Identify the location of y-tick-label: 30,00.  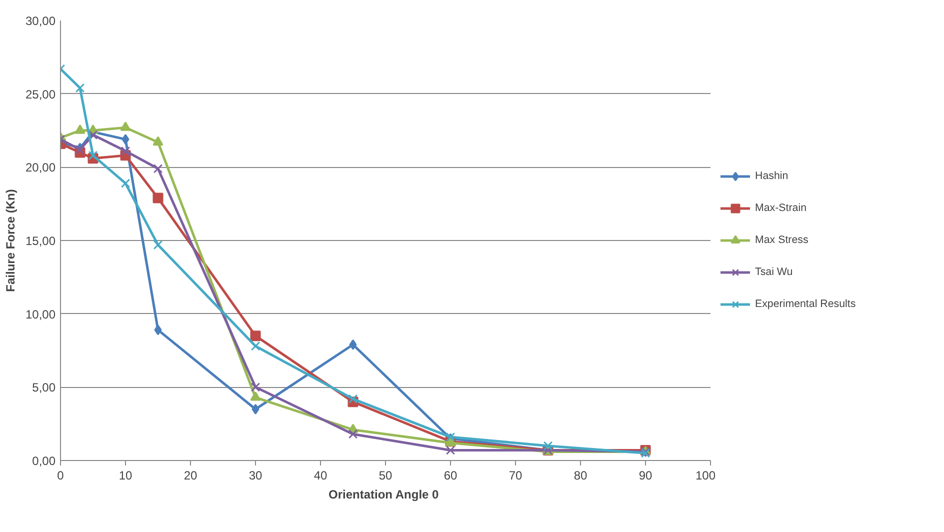
(40, 21).